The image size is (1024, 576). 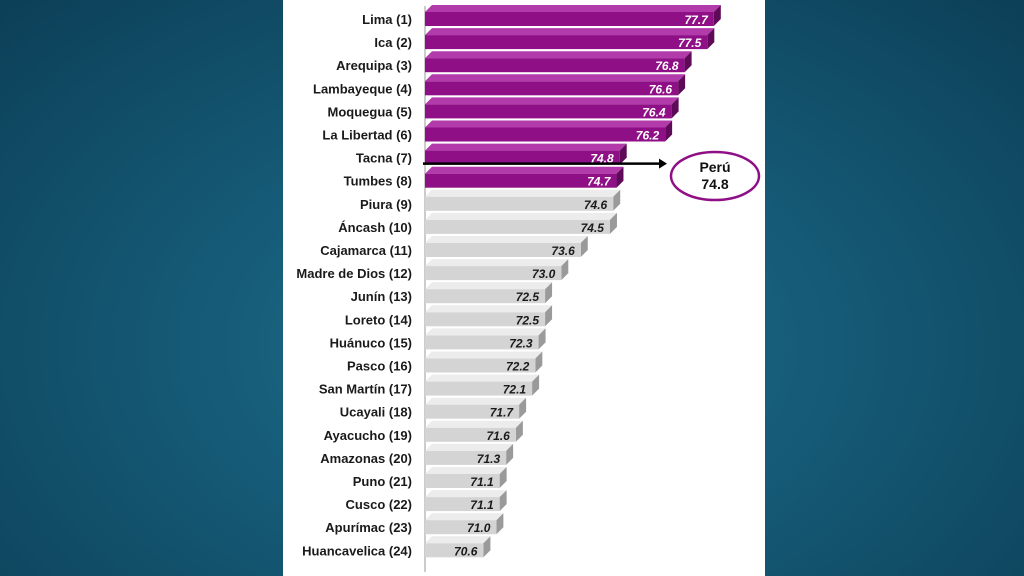 I want to click on value-label: 71.7, so click(x=502, y=413).